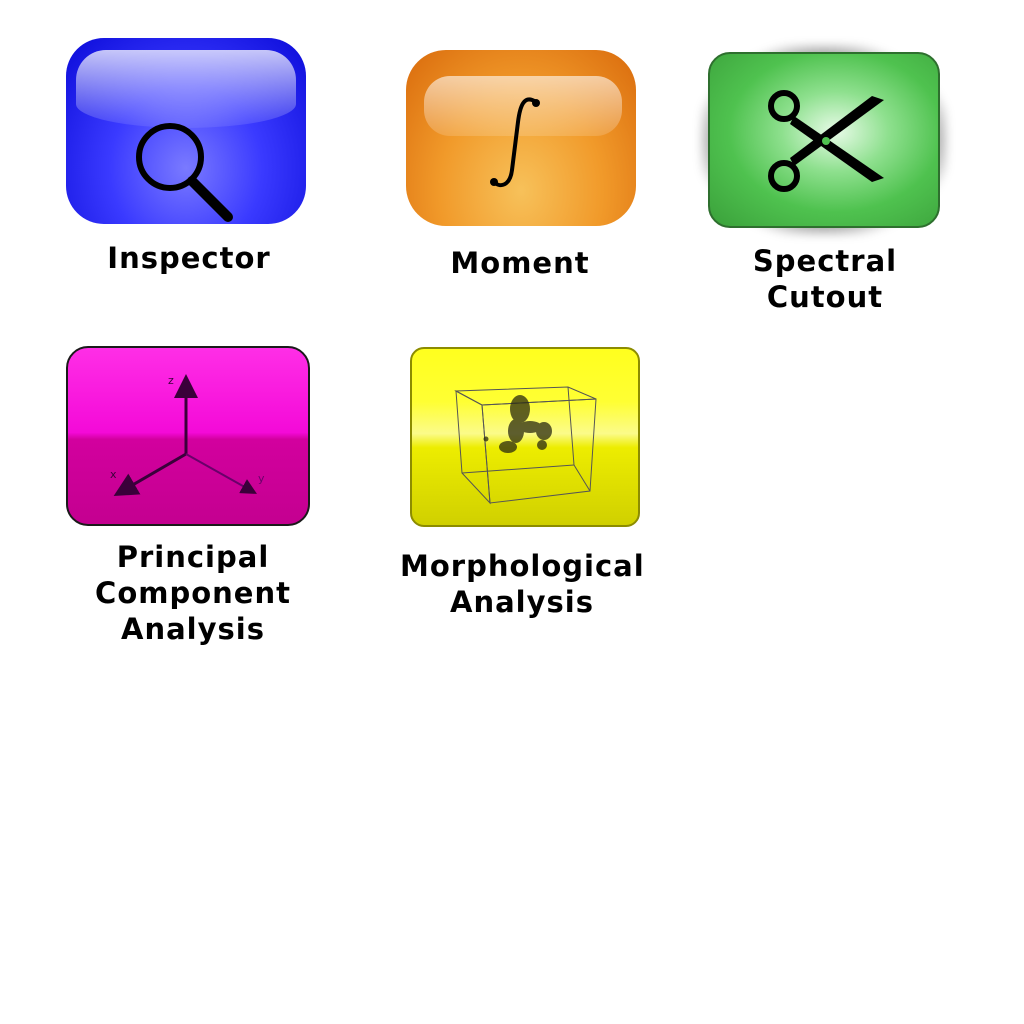  Describe the element at coordinates (184, 172) in the screenshot. I see `magnifier-icon` at that location.